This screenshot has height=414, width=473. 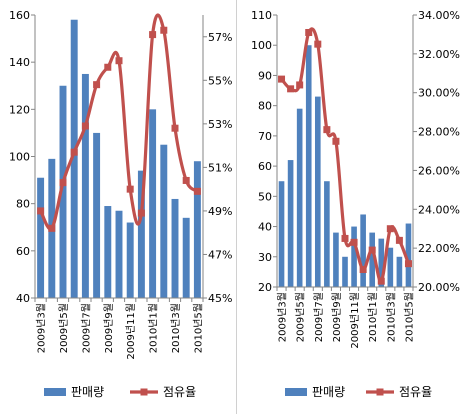 What do you see at coordinates (265, 287) in the screenshot?
I see `left-tick-label: 20` at bounding box center [265, 287].